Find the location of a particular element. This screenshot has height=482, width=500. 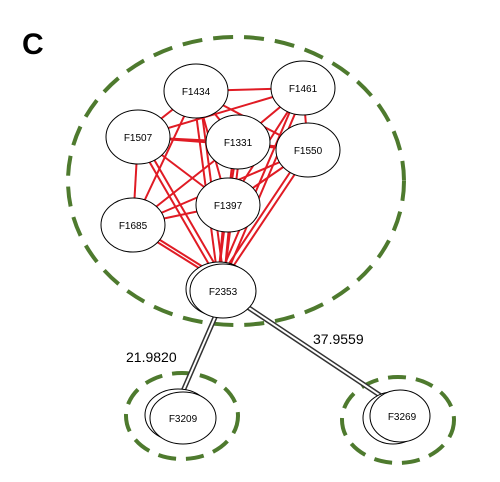

cluster-f3209-outline is located at coordinates (182, 416).